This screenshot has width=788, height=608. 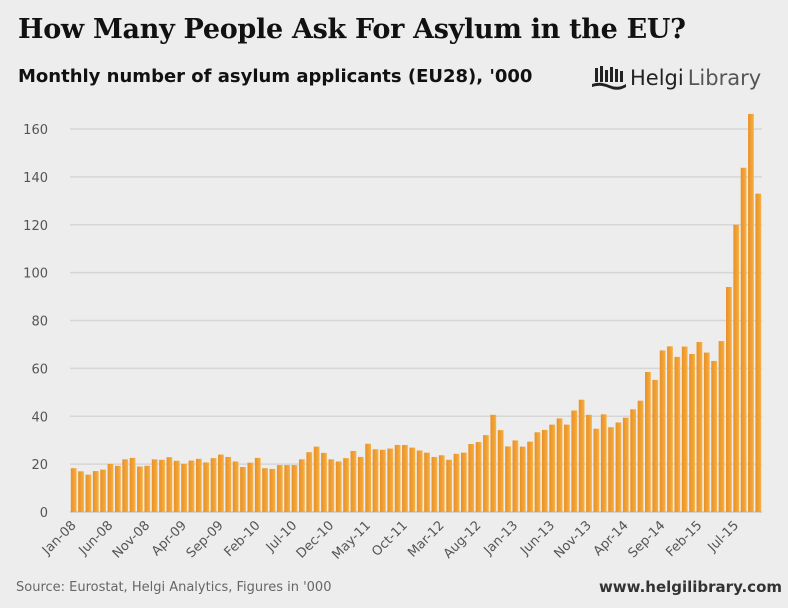 I want to click on helgi-library-logo: Helgi Library, so click(x=676, y=78).